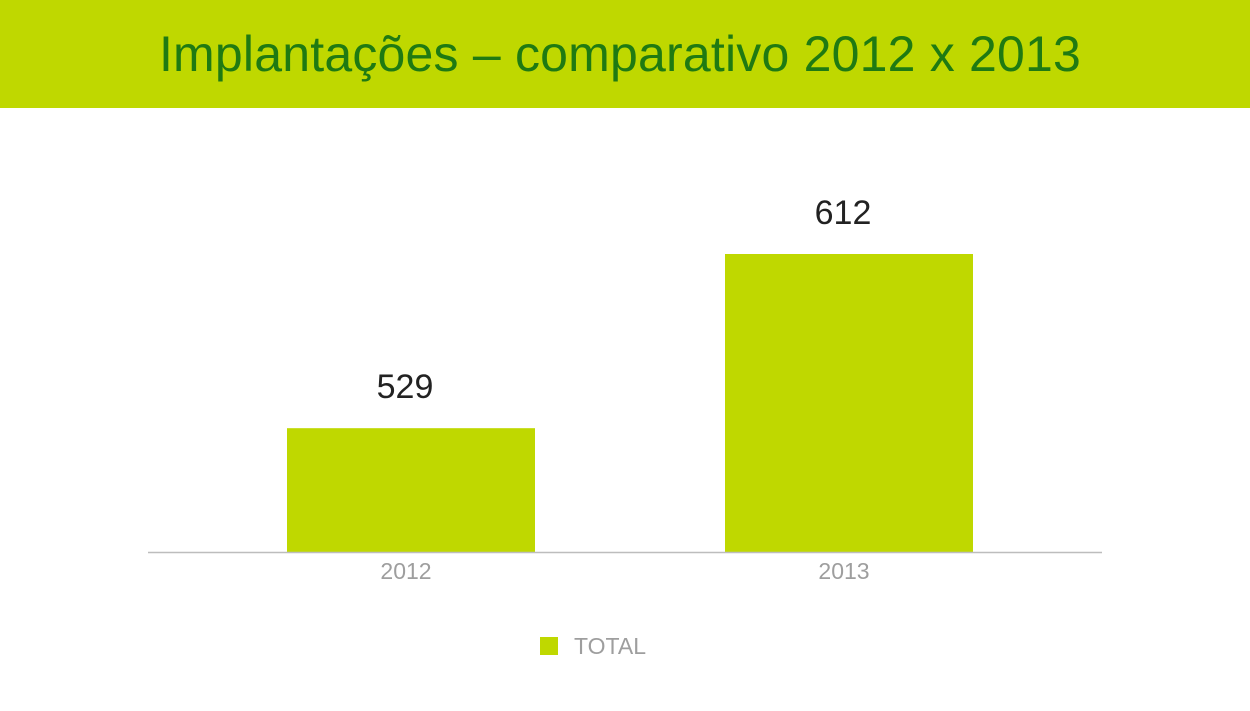  What do you see at coordinates (405, 571) in the screenshot?
I see `x-tick-label-2012: 2012` at bounding box center [405, 571].